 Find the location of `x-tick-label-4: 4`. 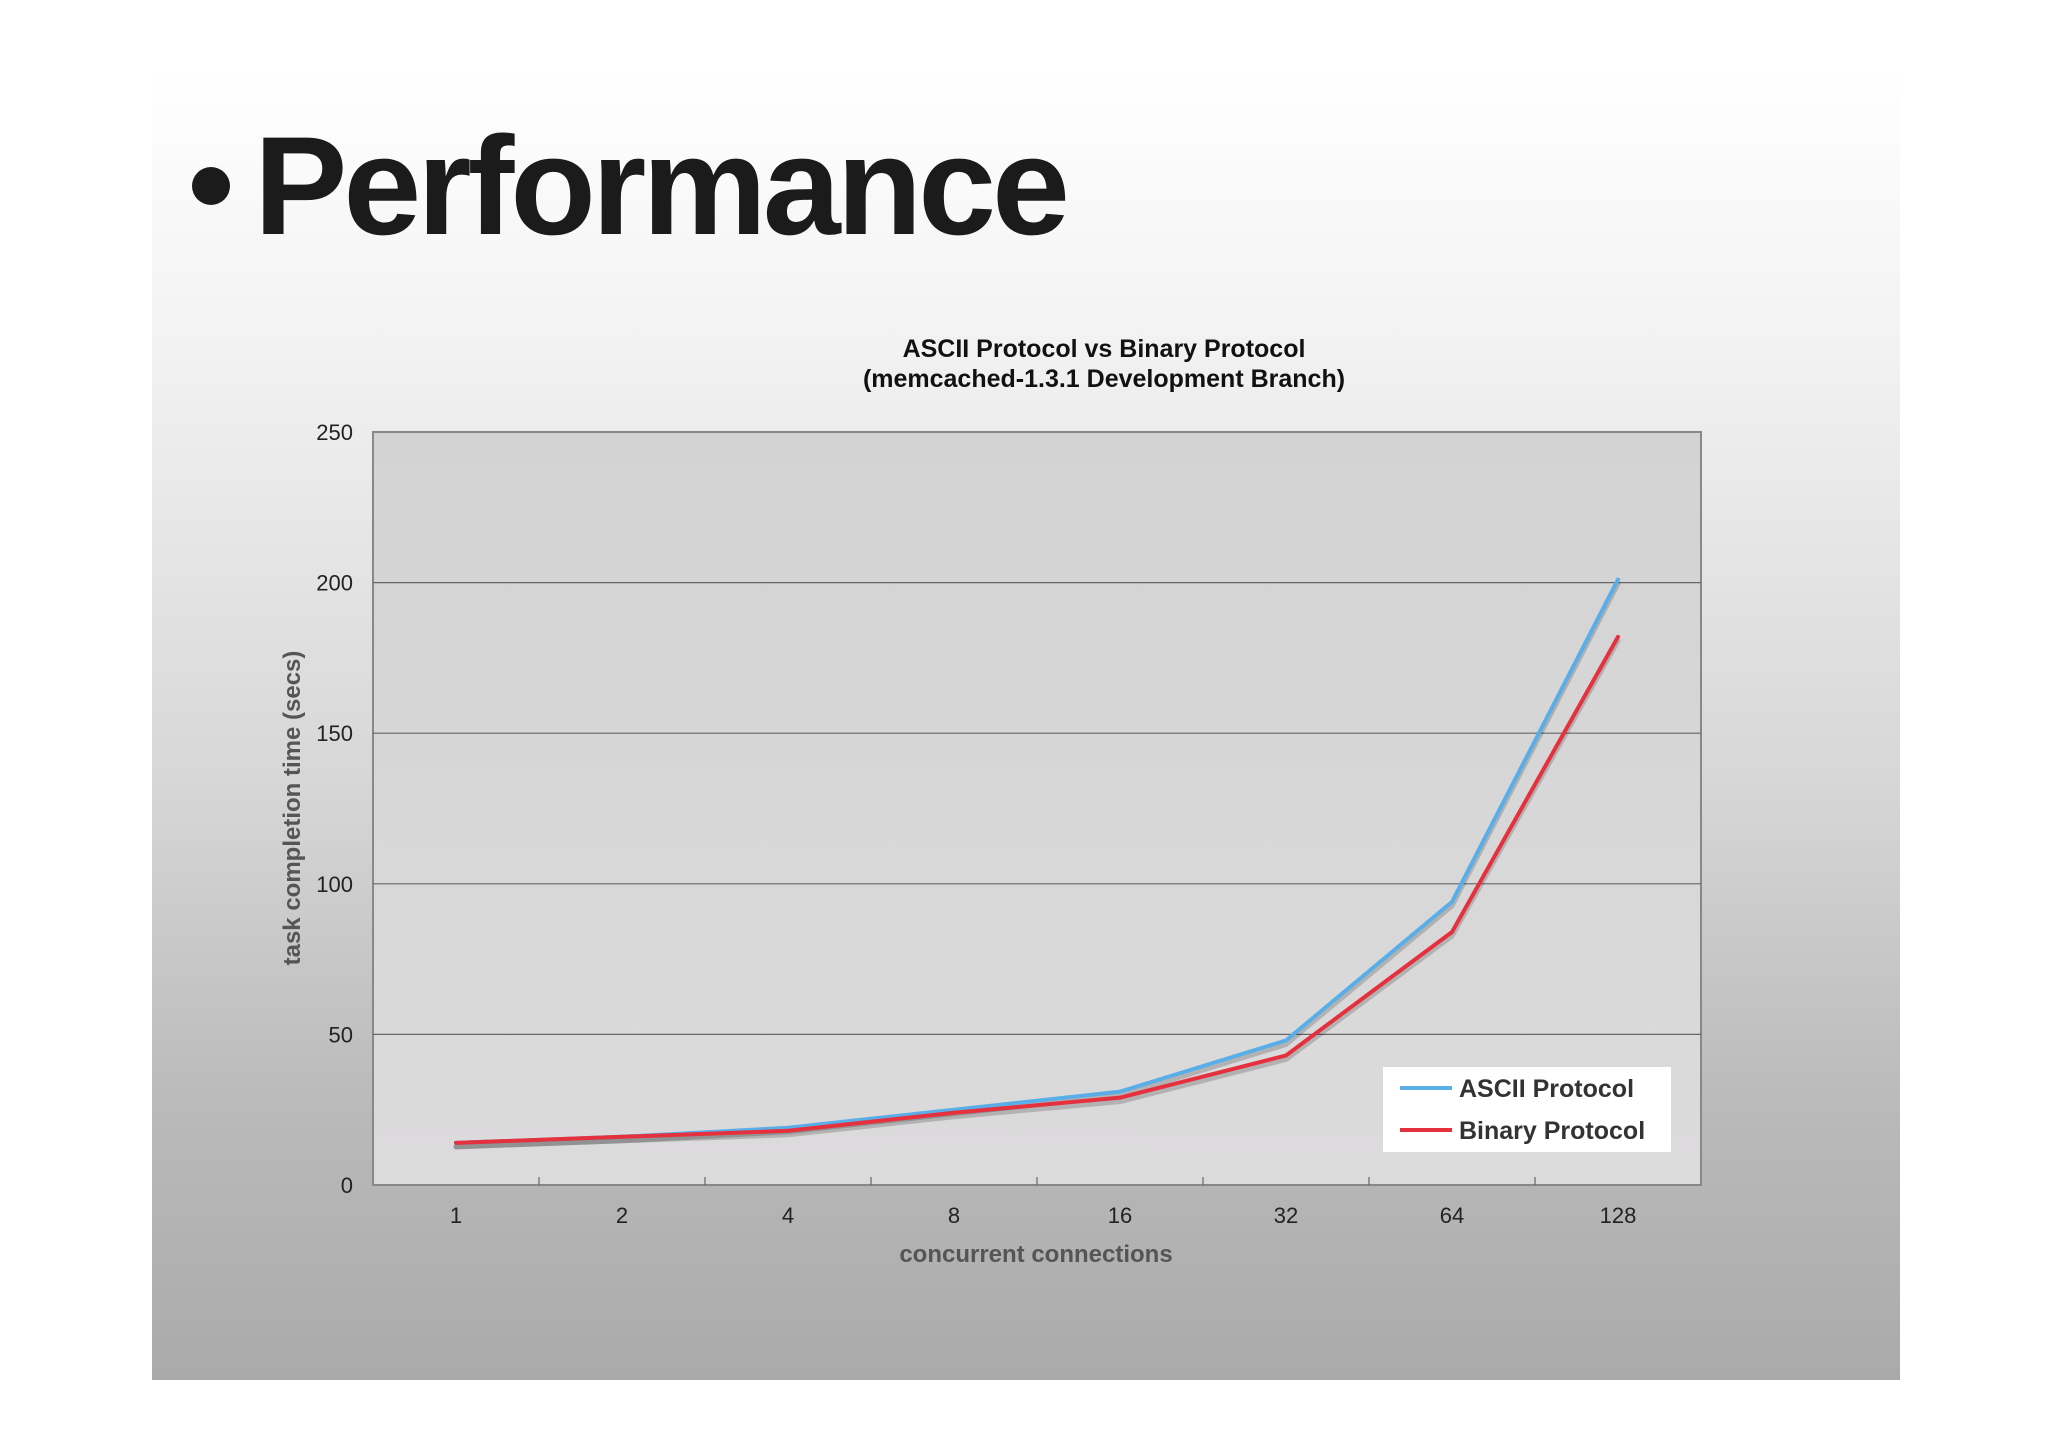

x-tick-label-4: 4 is located at coordinates (788, 1215).